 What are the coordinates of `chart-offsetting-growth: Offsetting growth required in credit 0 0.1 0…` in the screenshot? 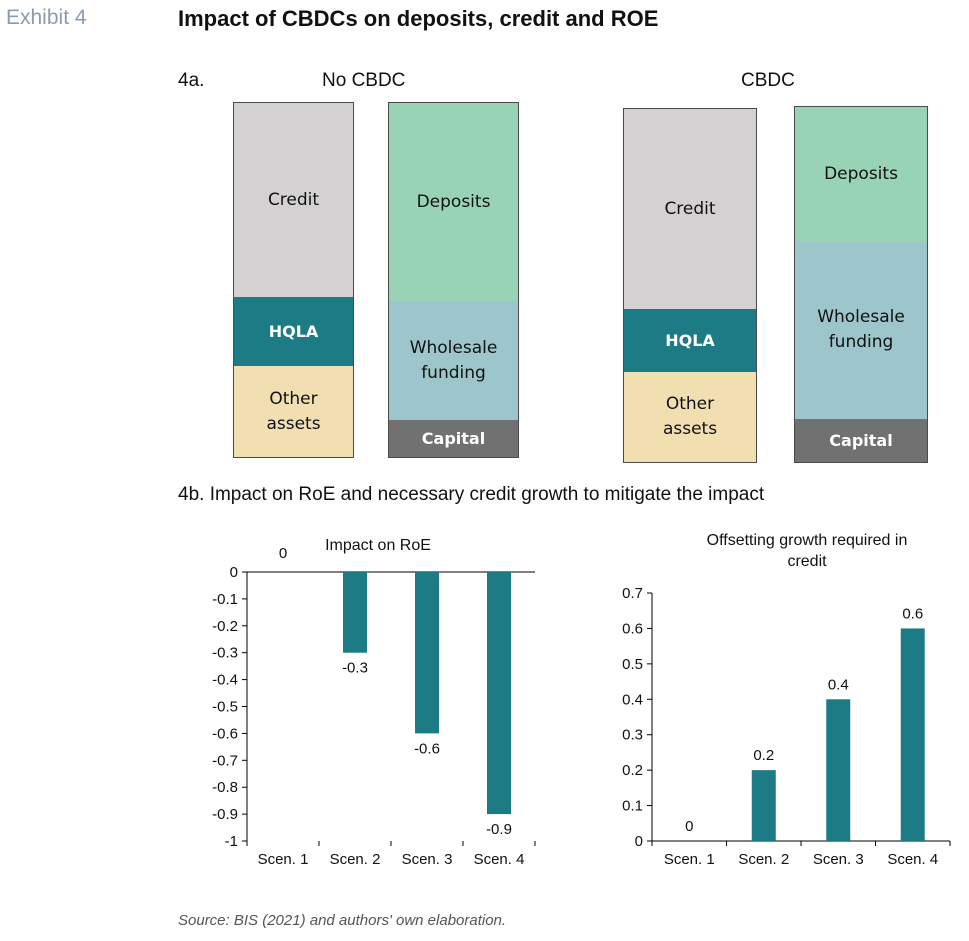 It's located at (786, 700).